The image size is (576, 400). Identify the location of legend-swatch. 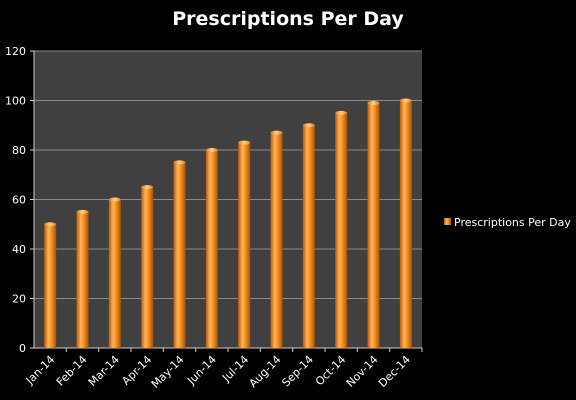
(447, 221).